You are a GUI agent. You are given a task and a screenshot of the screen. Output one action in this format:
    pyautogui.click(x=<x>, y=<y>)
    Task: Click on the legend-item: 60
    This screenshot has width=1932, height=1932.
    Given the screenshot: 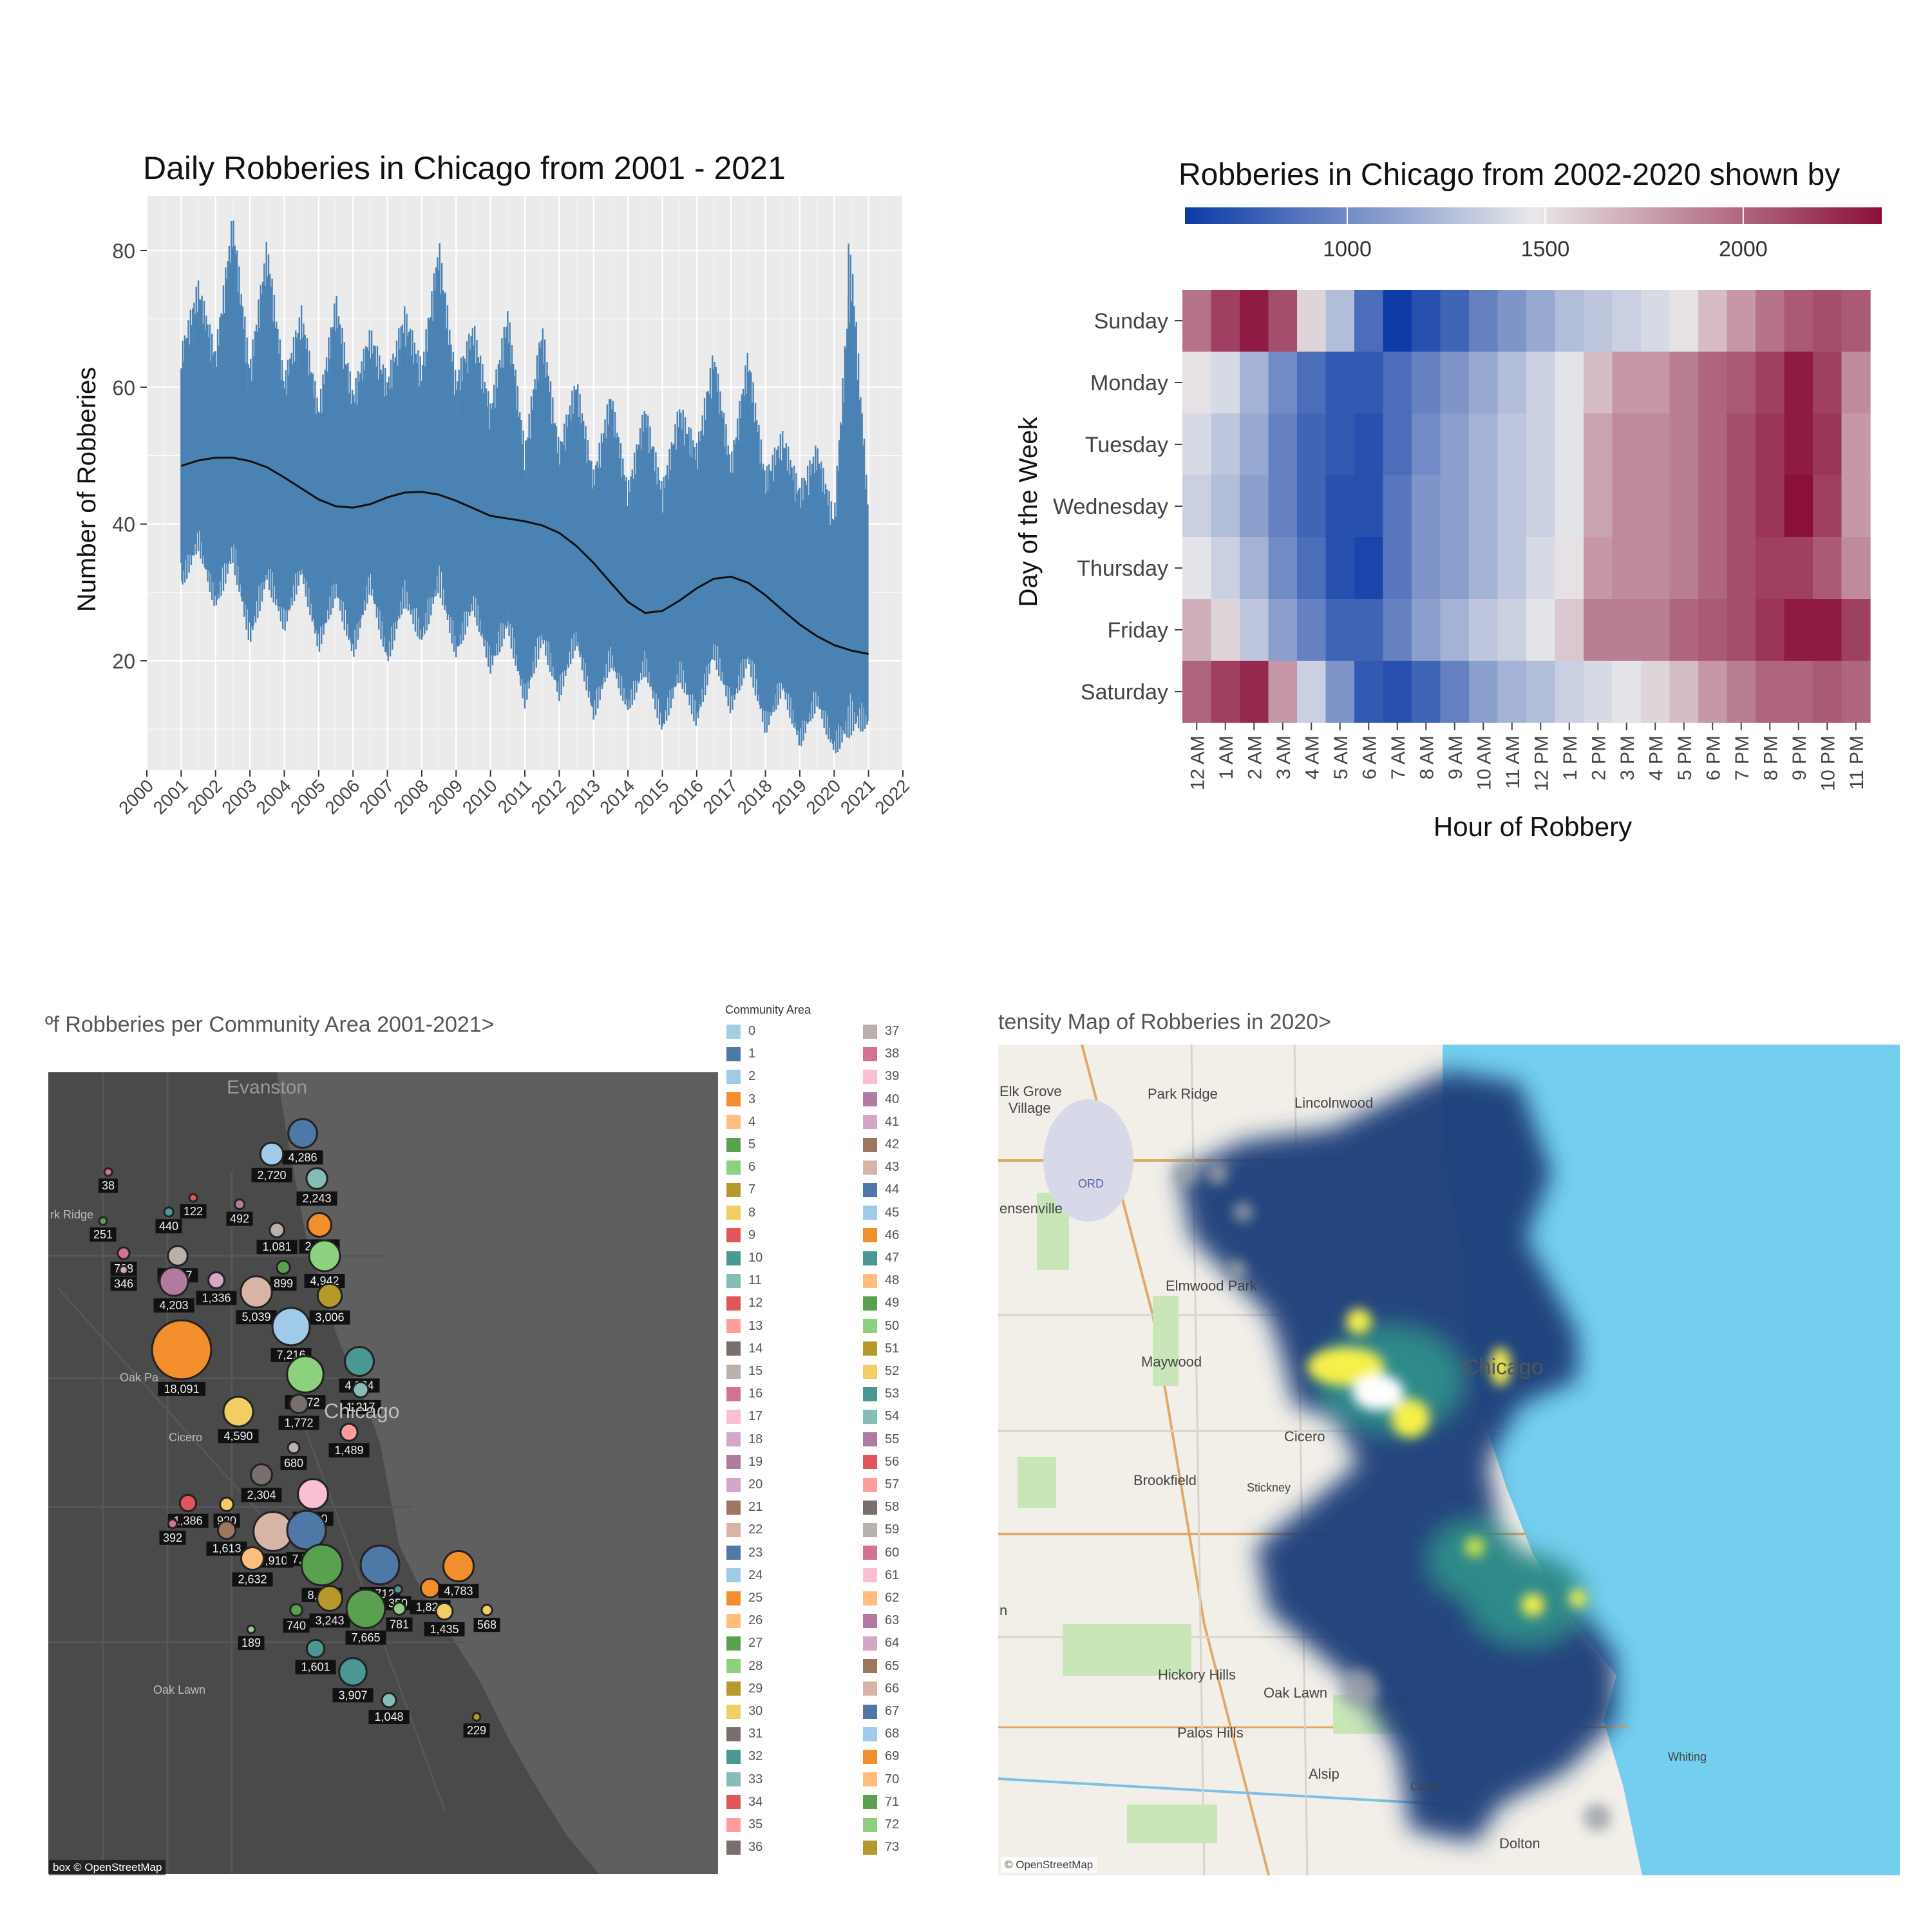 What is the action you would take?
    pyautogui.click(x=881, y=1553)
    